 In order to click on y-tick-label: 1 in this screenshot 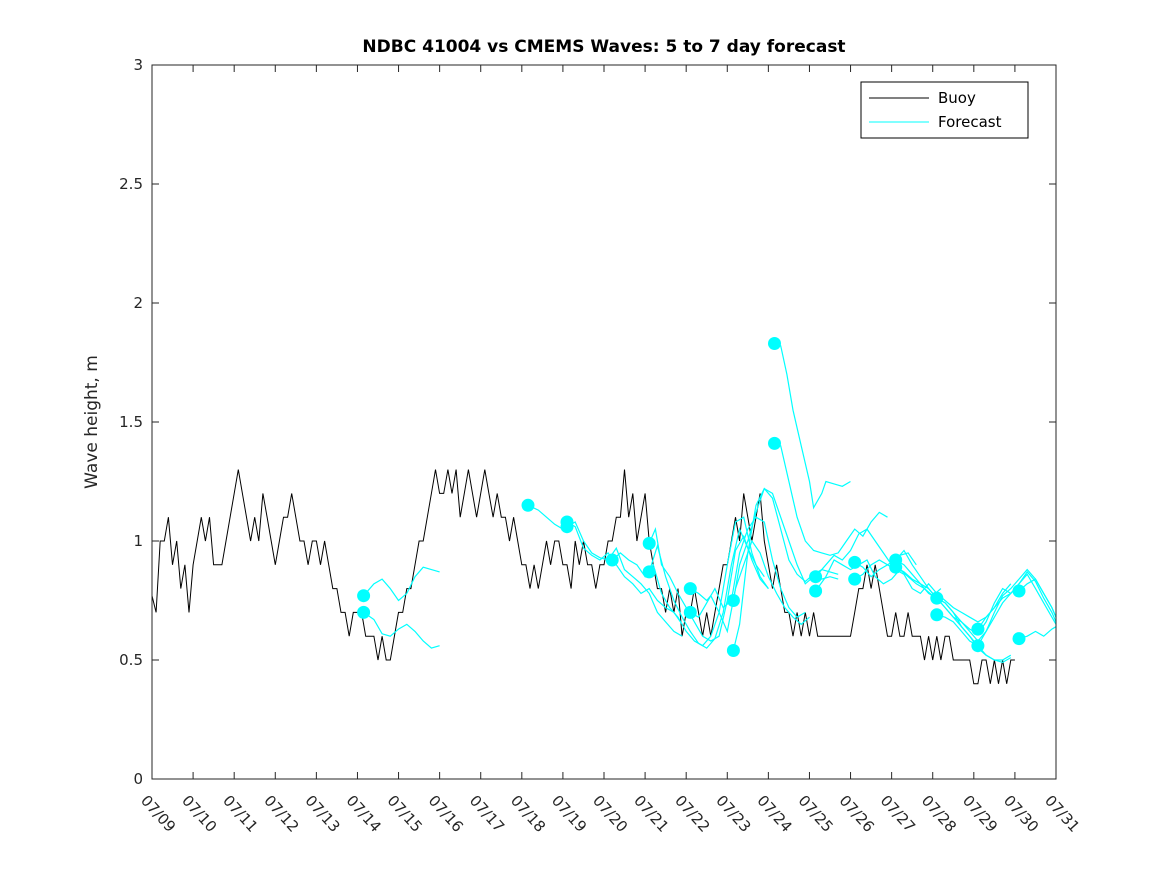, I will do `click(138, 541)`.